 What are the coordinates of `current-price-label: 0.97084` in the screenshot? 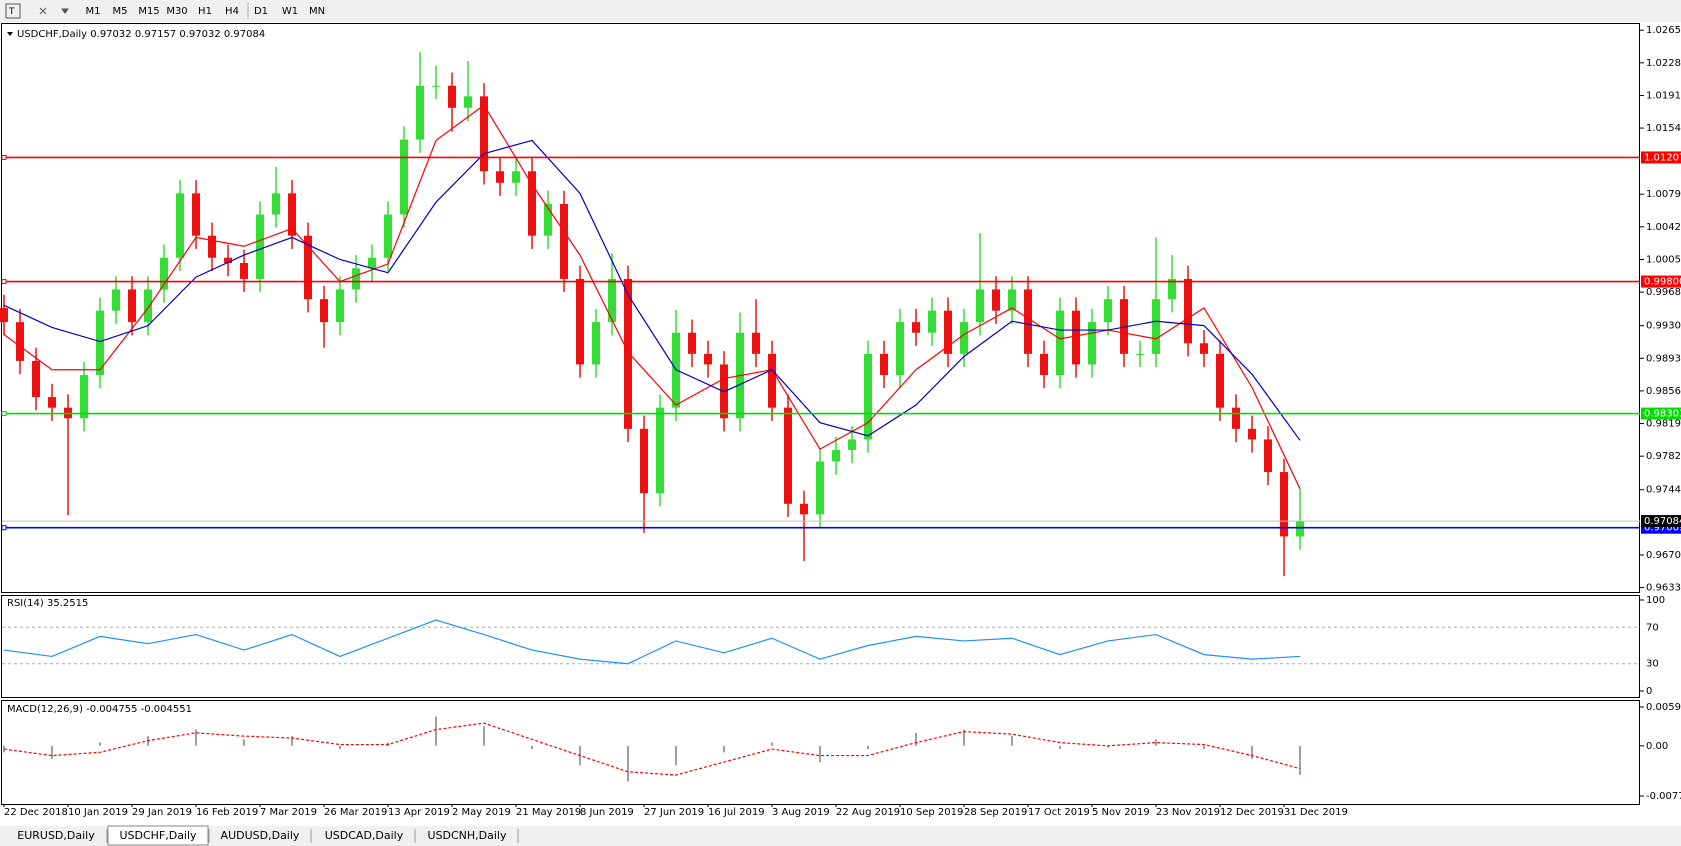 It's located at (1662, 521).